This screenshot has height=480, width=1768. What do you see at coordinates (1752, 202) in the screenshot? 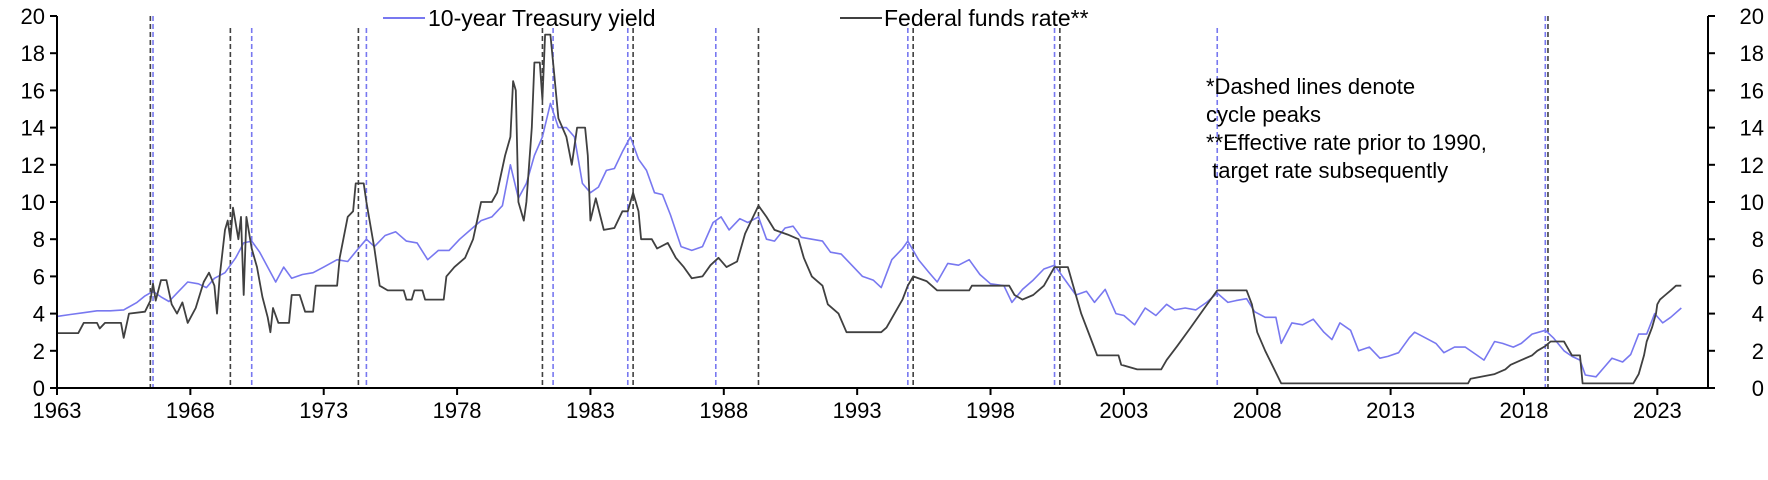
I see `y-tick-label-right: 10` at bounding box center [1752, 202].